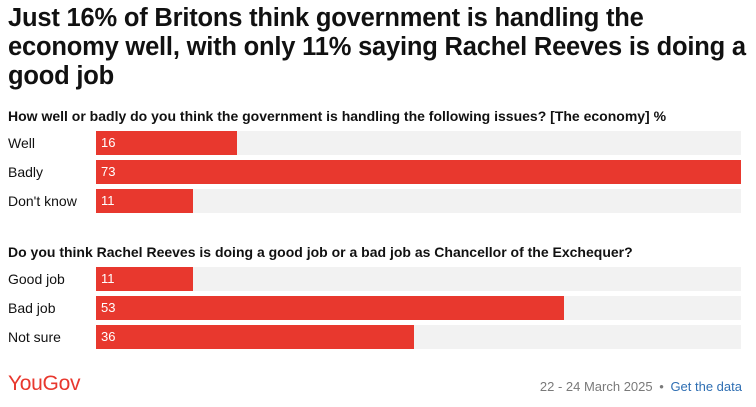  Describe the element at coordinates (32, 308) in the screenshot. I see `category-label: Bad job` at that location.